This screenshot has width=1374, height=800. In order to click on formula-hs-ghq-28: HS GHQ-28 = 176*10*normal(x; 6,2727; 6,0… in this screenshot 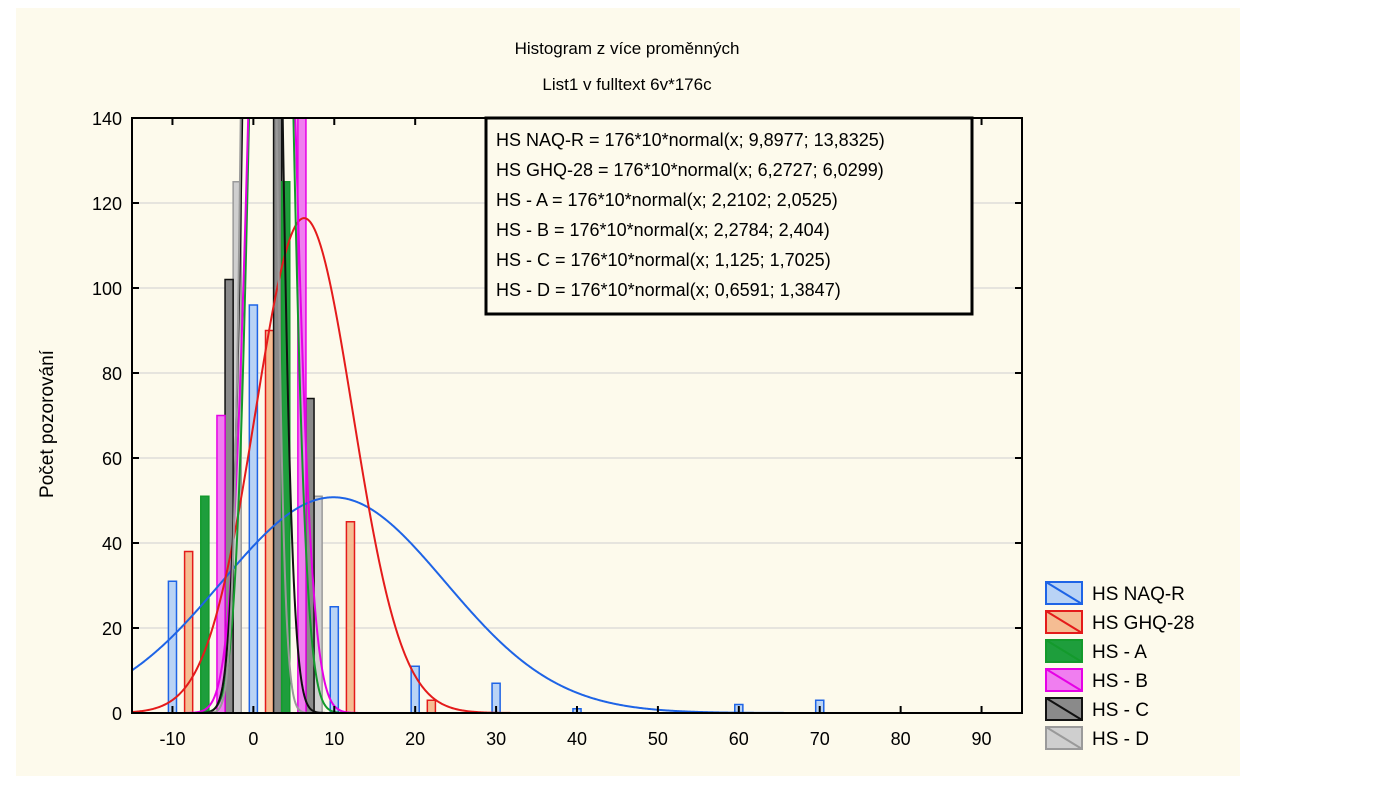, I will do `click(690, 170)`.